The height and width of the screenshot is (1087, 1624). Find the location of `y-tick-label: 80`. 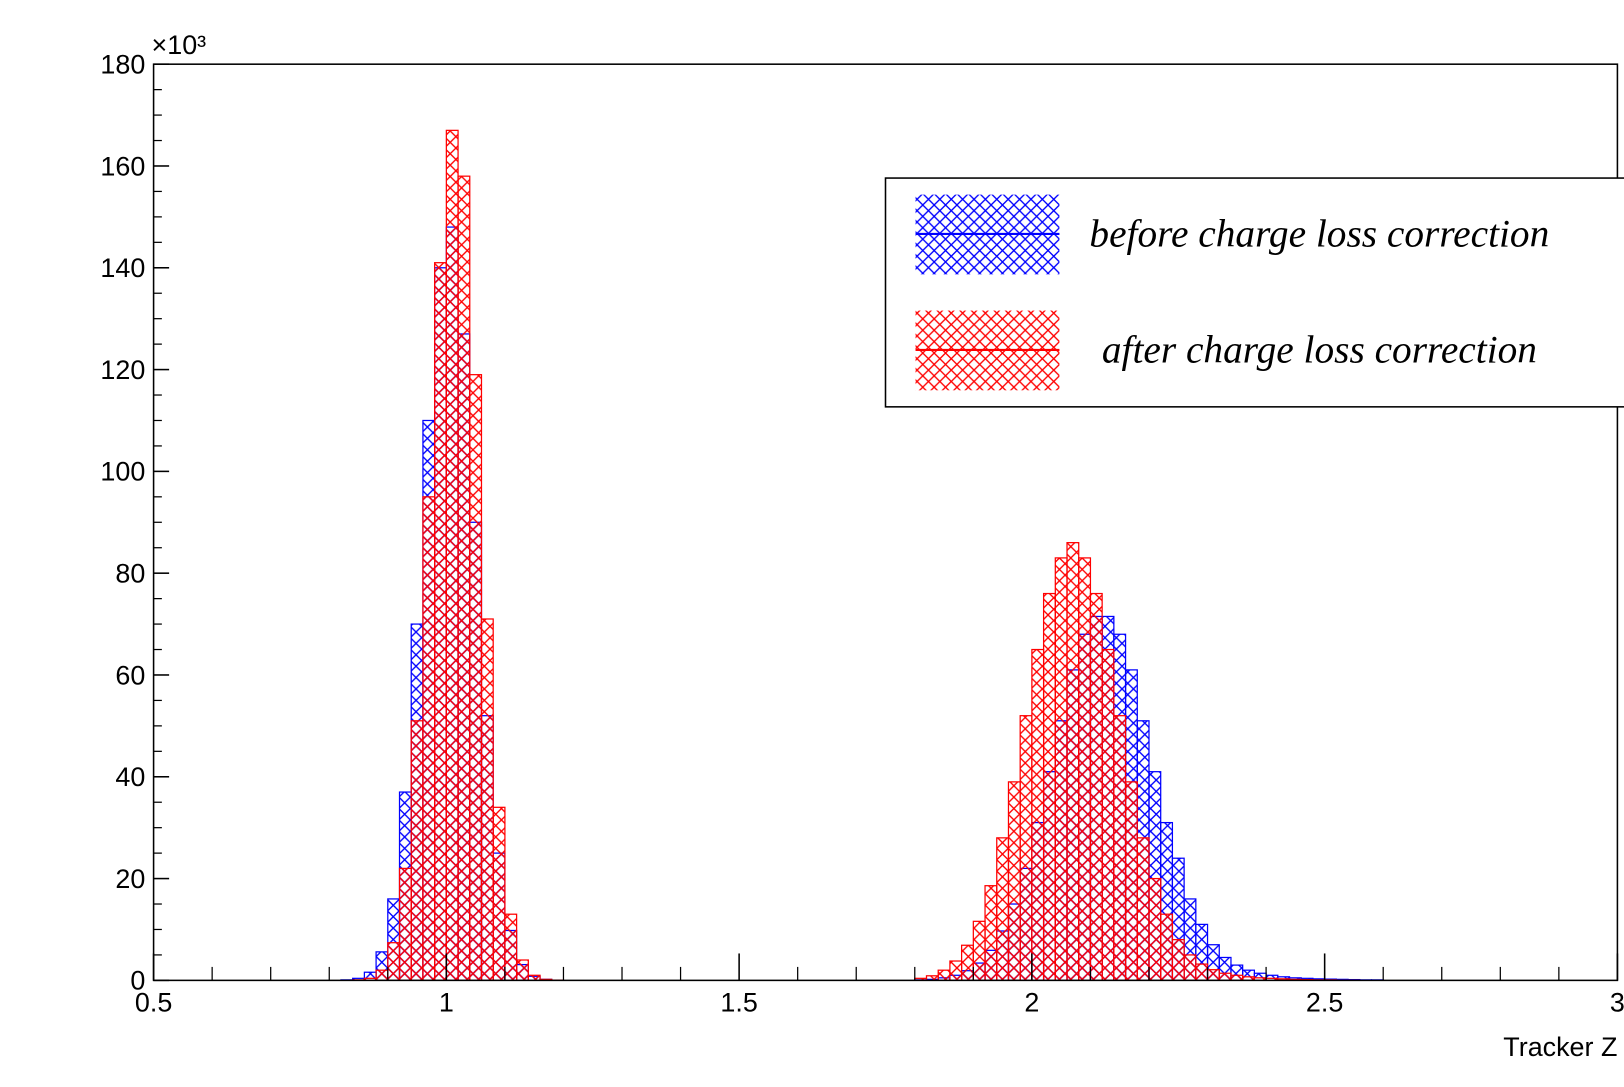

y-tick-label: 80 is located at coordinates (130, 573).